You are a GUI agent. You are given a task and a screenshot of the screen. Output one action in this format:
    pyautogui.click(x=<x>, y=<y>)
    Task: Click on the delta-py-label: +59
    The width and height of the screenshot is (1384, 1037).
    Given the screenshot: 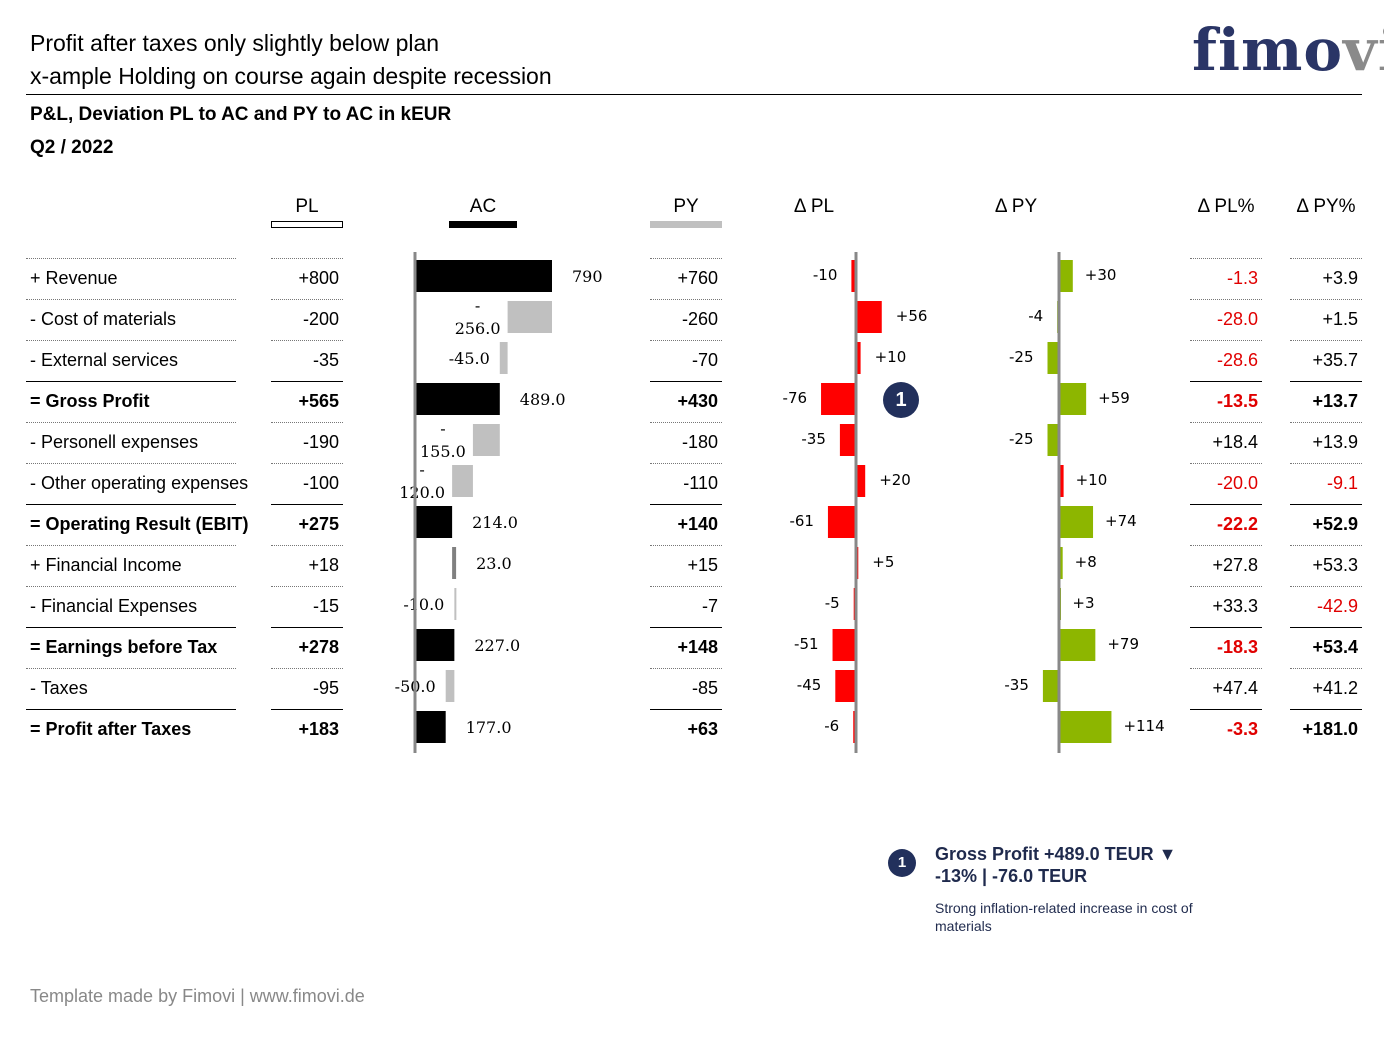 What is the action you would take?
    pyautogui.click(x=1114, y=398)
    